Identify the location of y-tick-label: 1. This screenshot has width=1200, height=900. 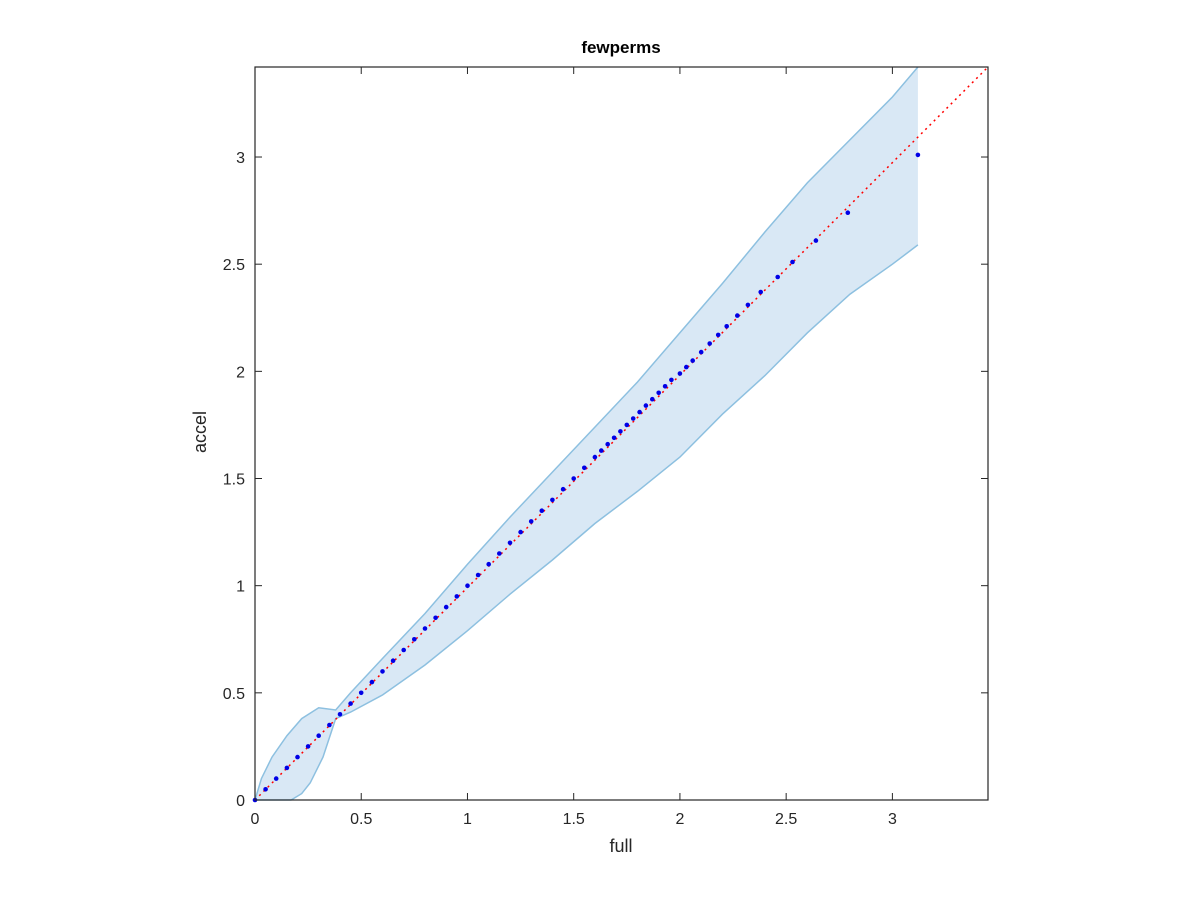
(240, 587).